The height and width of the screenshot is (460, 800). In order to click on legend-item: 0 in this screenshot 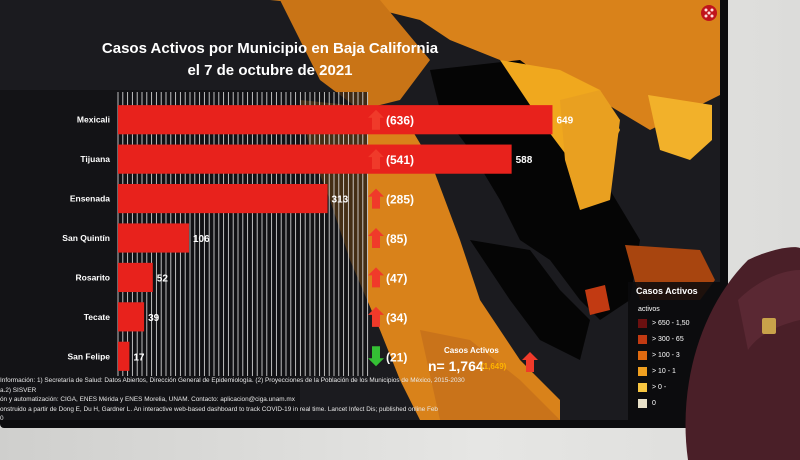, I will do `click(647, 404)`.